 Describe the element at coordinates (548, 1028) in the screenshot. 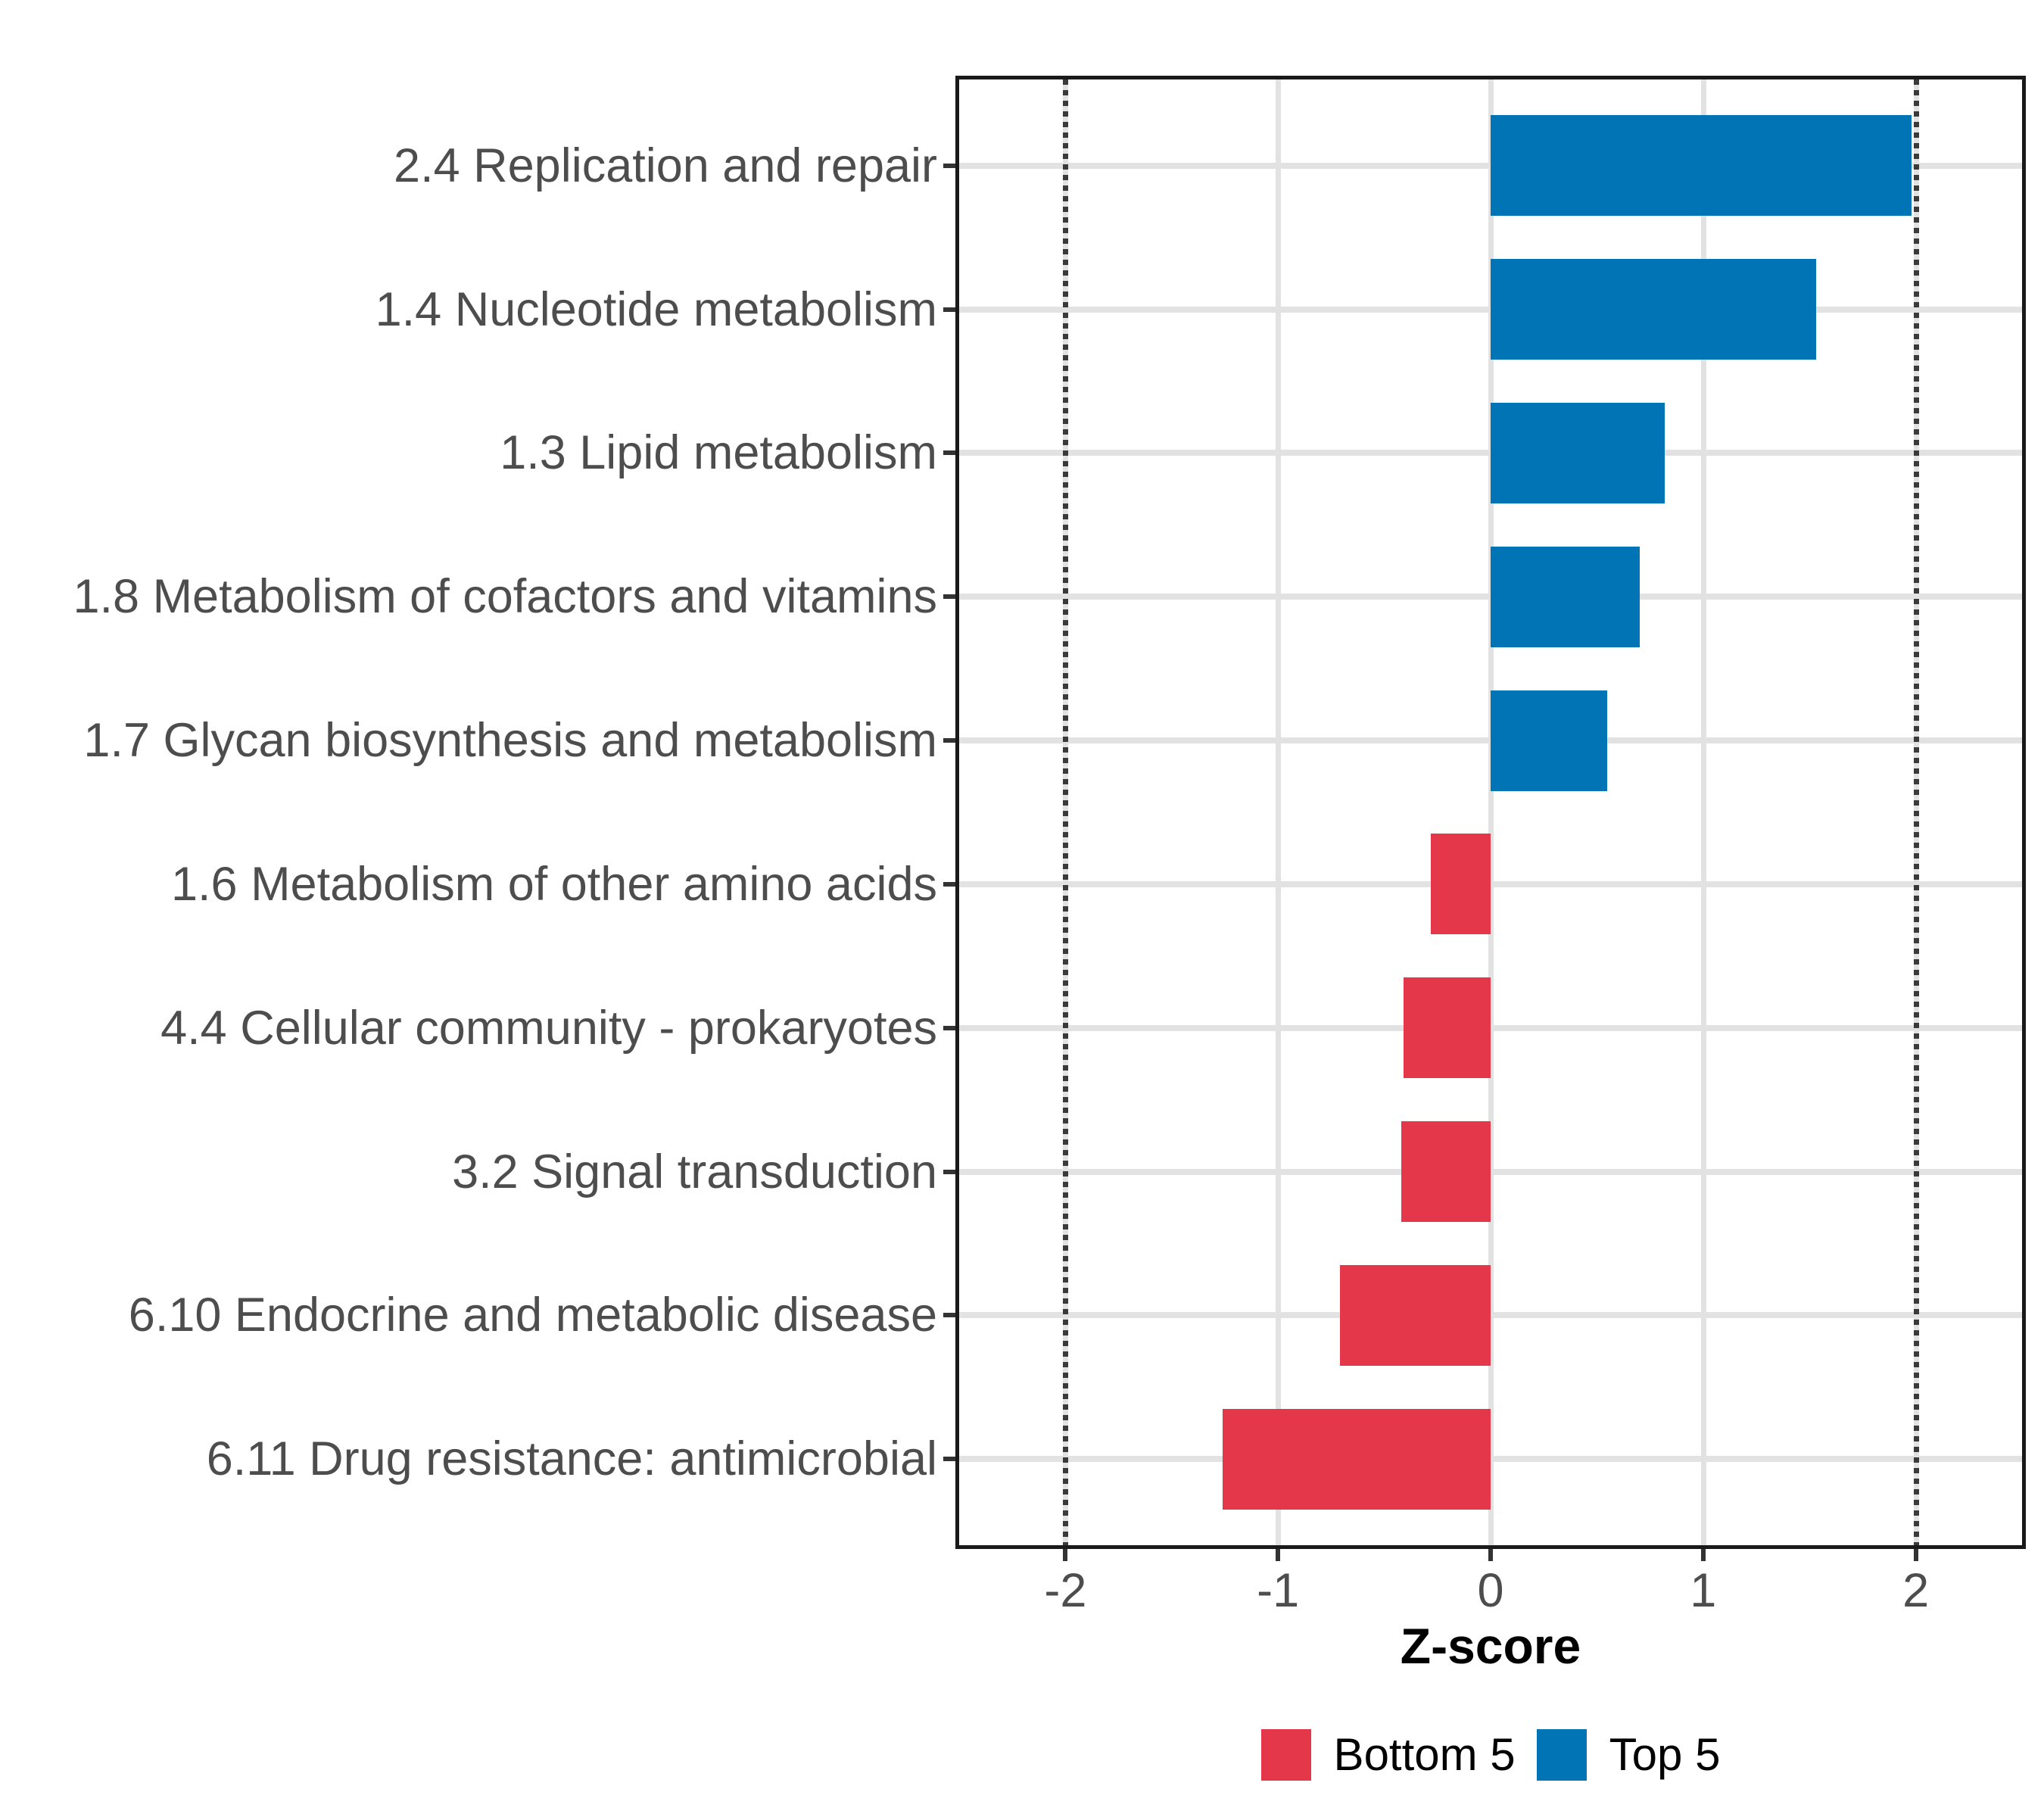

I see `y-axis-label: 4.4 Cellular community - prokaryotes` at that location.